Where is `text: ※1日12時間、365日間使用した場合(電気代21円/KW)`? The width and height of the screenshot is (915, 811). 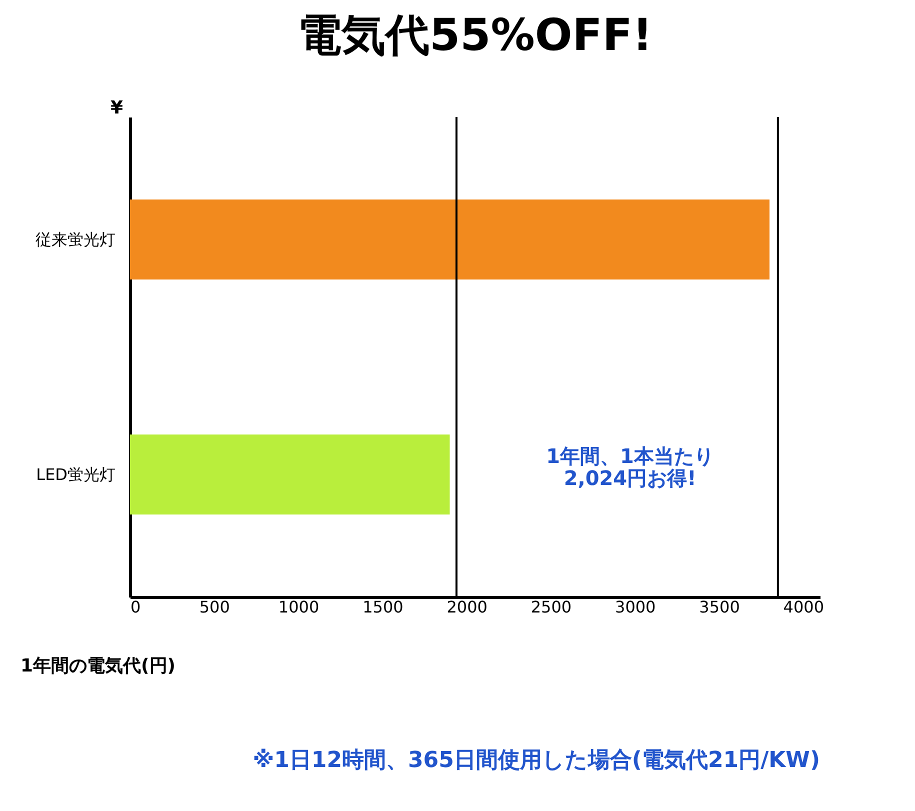 text: ※1日12時間、365日間使用した場合(電気代21円/KW) is located at coordinates (536, 760).